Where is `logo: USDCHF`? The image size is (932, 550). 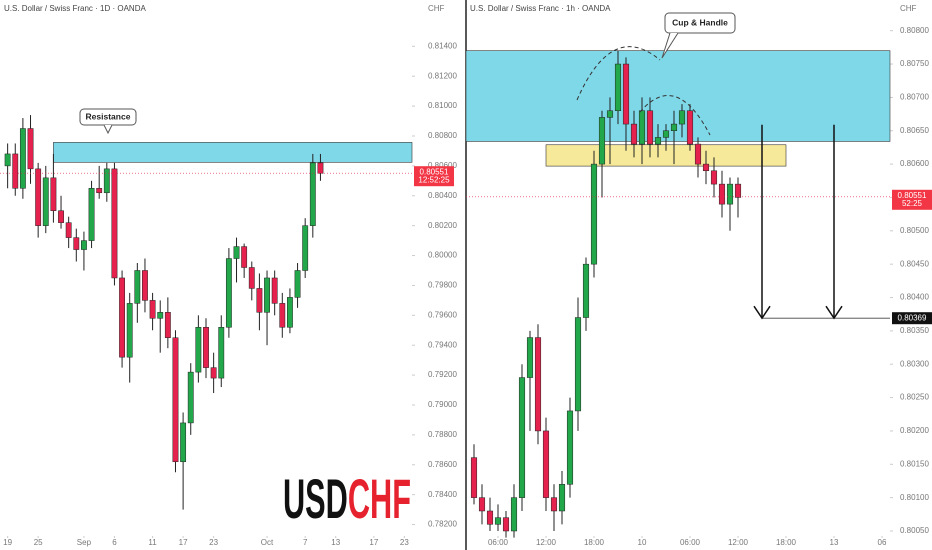
logo: USDCHF is located at coordinates (347, 498).